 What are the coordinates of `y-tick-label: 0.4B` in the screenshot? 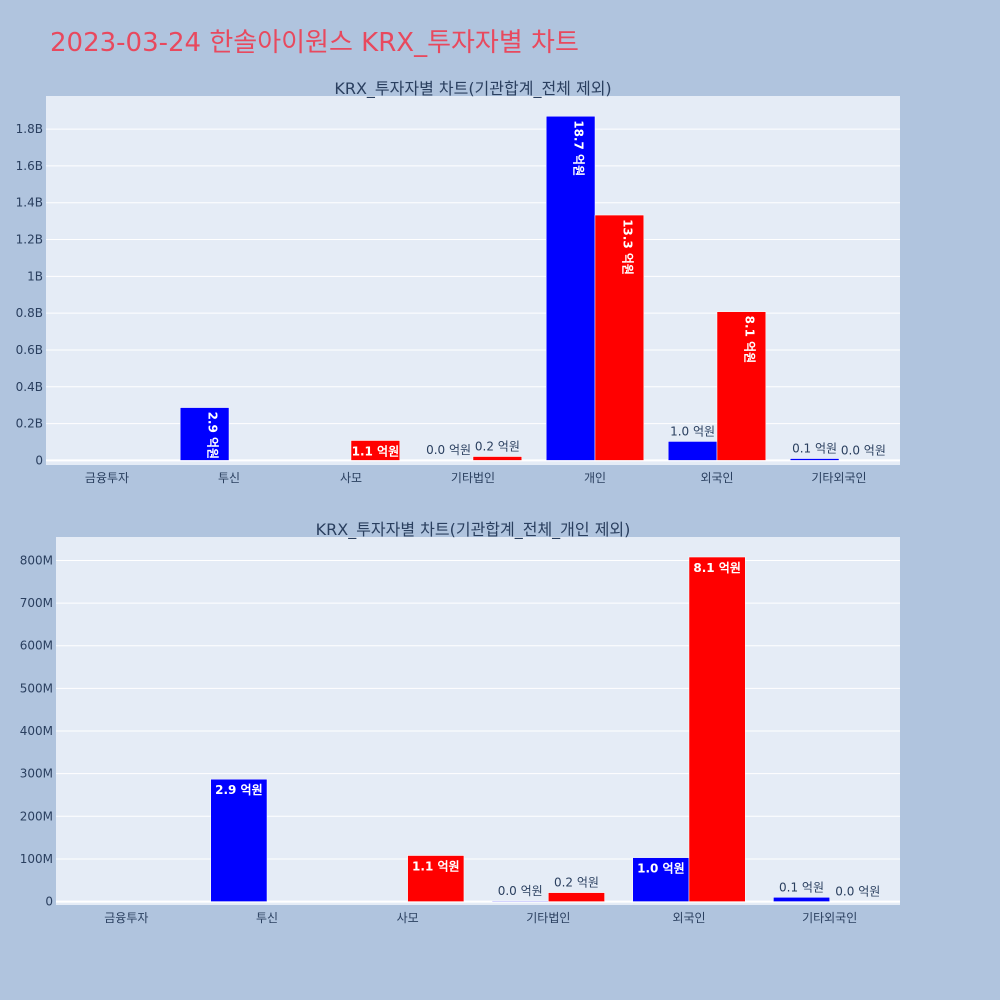 It's located at (29, 387).